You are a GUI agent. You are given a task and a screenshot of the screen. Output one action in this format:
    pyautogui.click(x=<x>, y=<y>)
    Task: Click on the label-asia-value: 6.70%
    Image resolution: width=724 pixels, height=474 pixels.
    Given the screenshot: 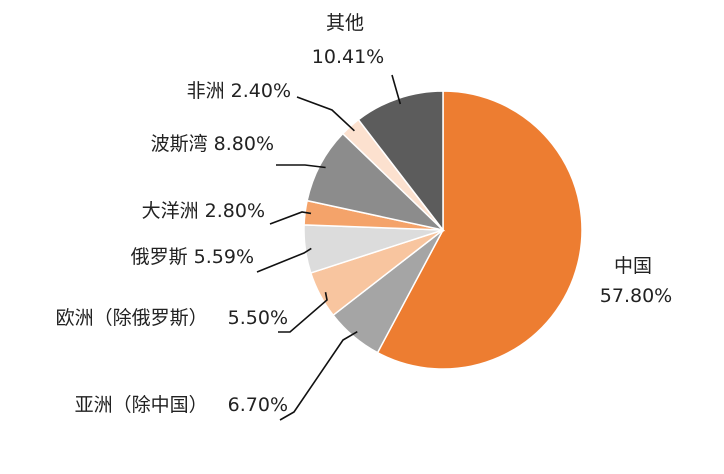 What is the action you would take?
    pyautogui.click(x=258, y=405)
    